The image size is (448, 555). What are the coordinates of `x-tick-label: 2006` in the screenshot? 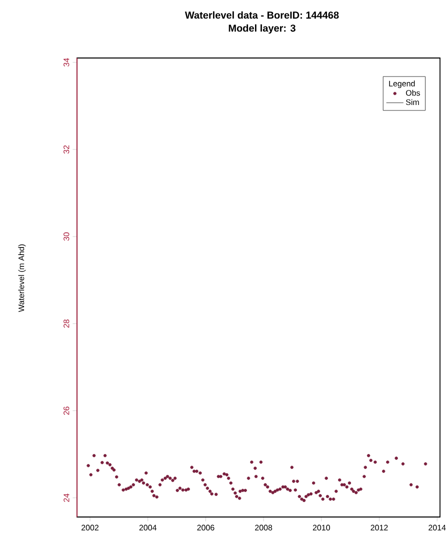 It's located at (205, 527).